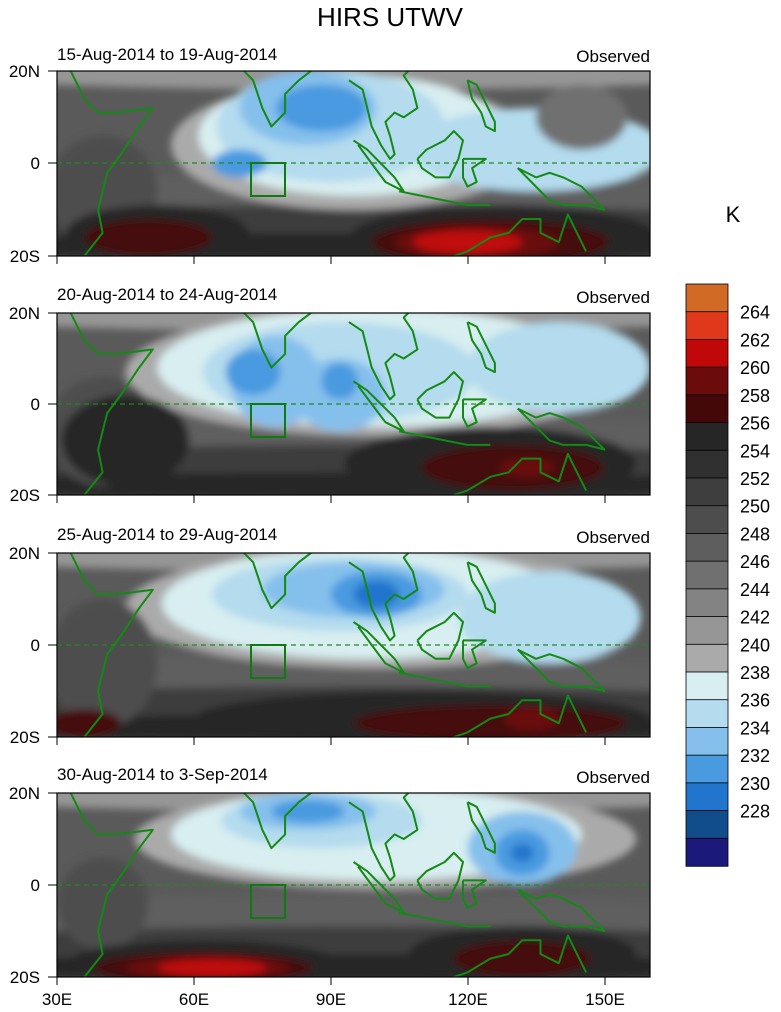 This screenshot has height=1012, width=781. What do you see at coordinates (755, 424) in the screenshot?
I see `colorbar-label-256: 256` at bounding box center [755, 424].